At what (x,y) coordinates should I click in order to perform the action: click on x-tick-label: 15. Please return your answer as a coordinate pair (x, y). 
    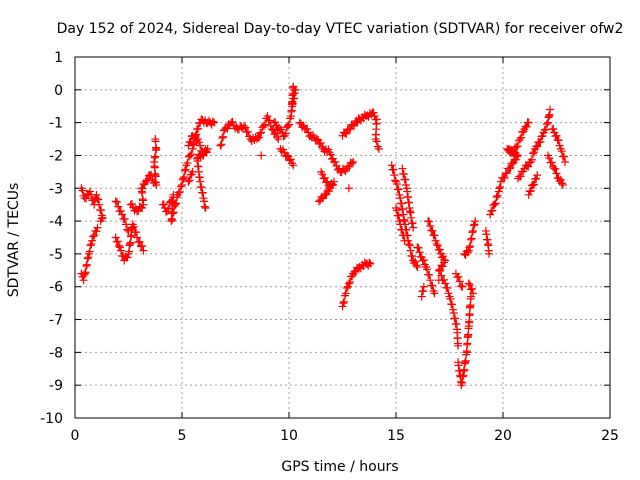
    Looking at the image, I should click on (396, 436).